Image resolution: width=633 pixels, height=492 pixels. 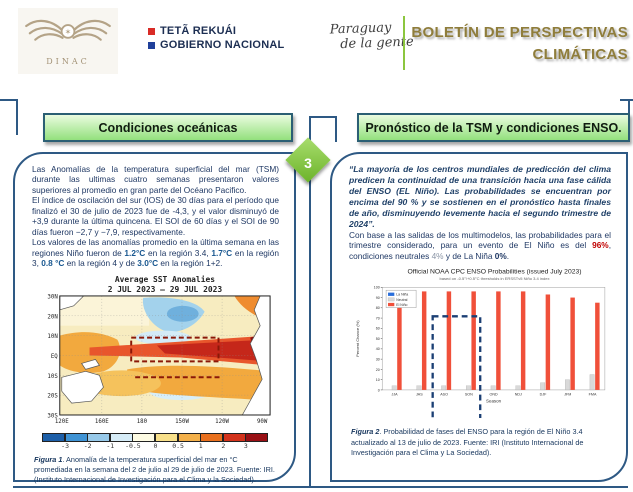 I want to click on center-bracket-h, so click(x=323, y=117).